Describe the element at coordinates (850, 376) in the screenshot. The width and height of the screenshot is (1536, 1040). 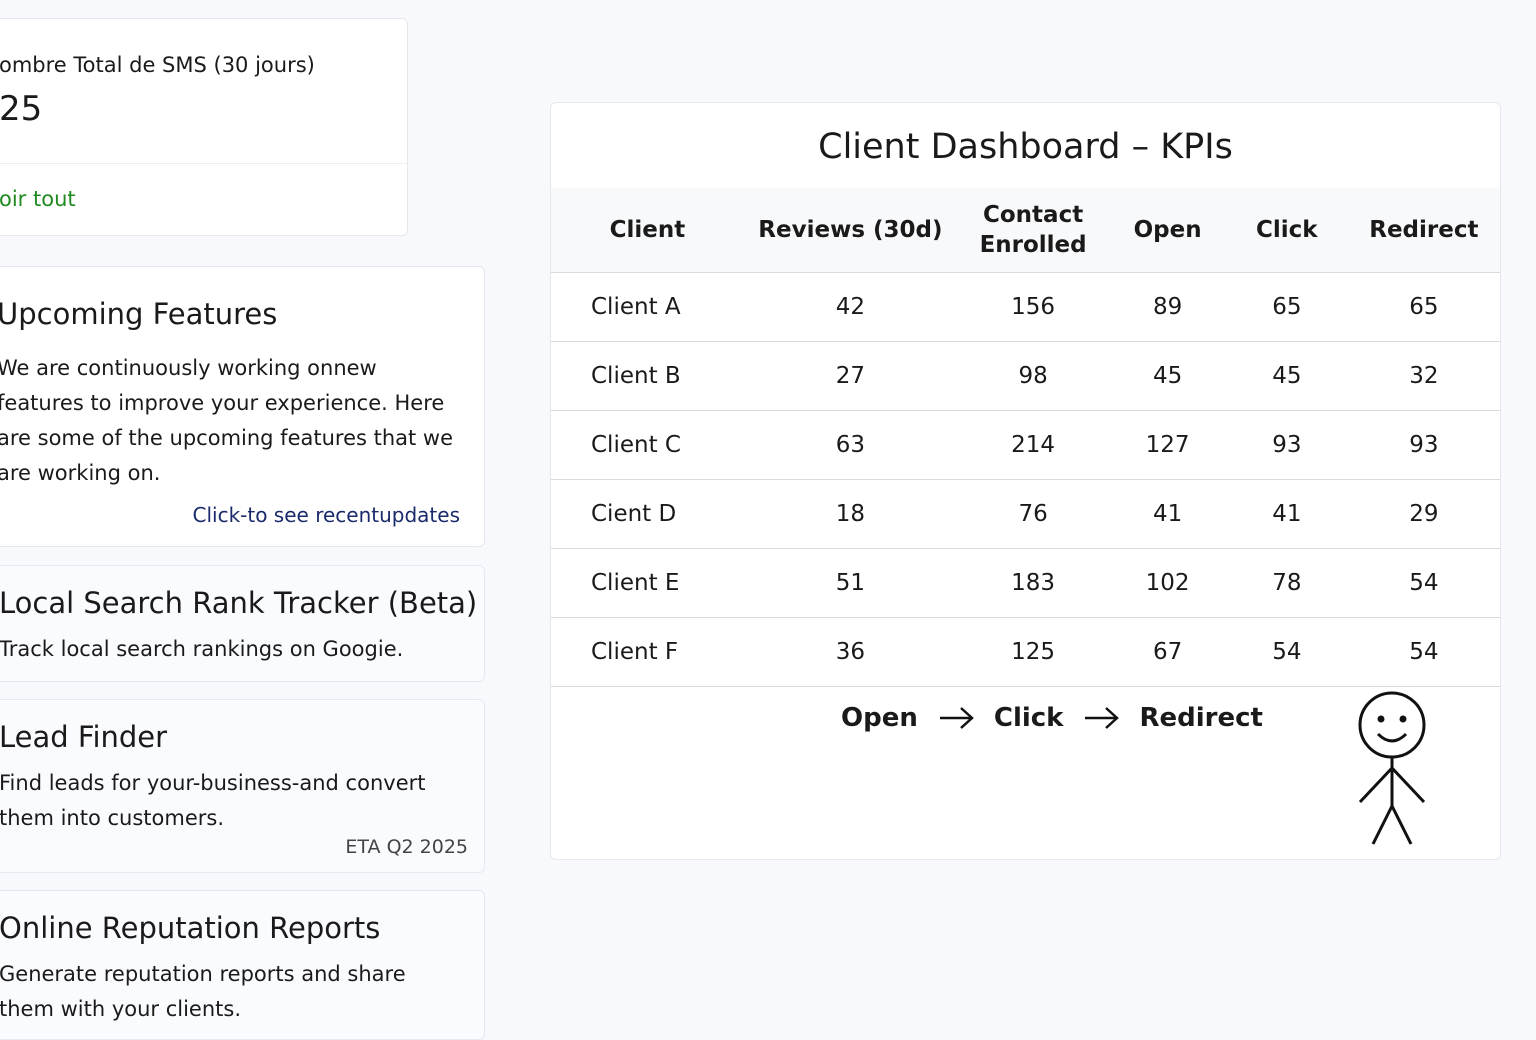
I see `kpi-cell: 27` at that location.